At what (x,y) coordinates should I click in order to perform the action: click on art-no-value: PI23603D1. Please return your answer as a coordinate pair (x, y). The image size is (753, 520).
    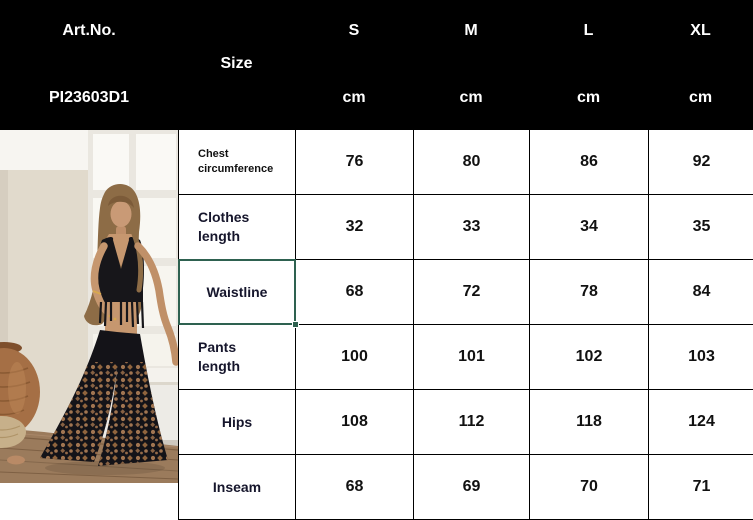
    Looking at the image, I should click on (89, 97).